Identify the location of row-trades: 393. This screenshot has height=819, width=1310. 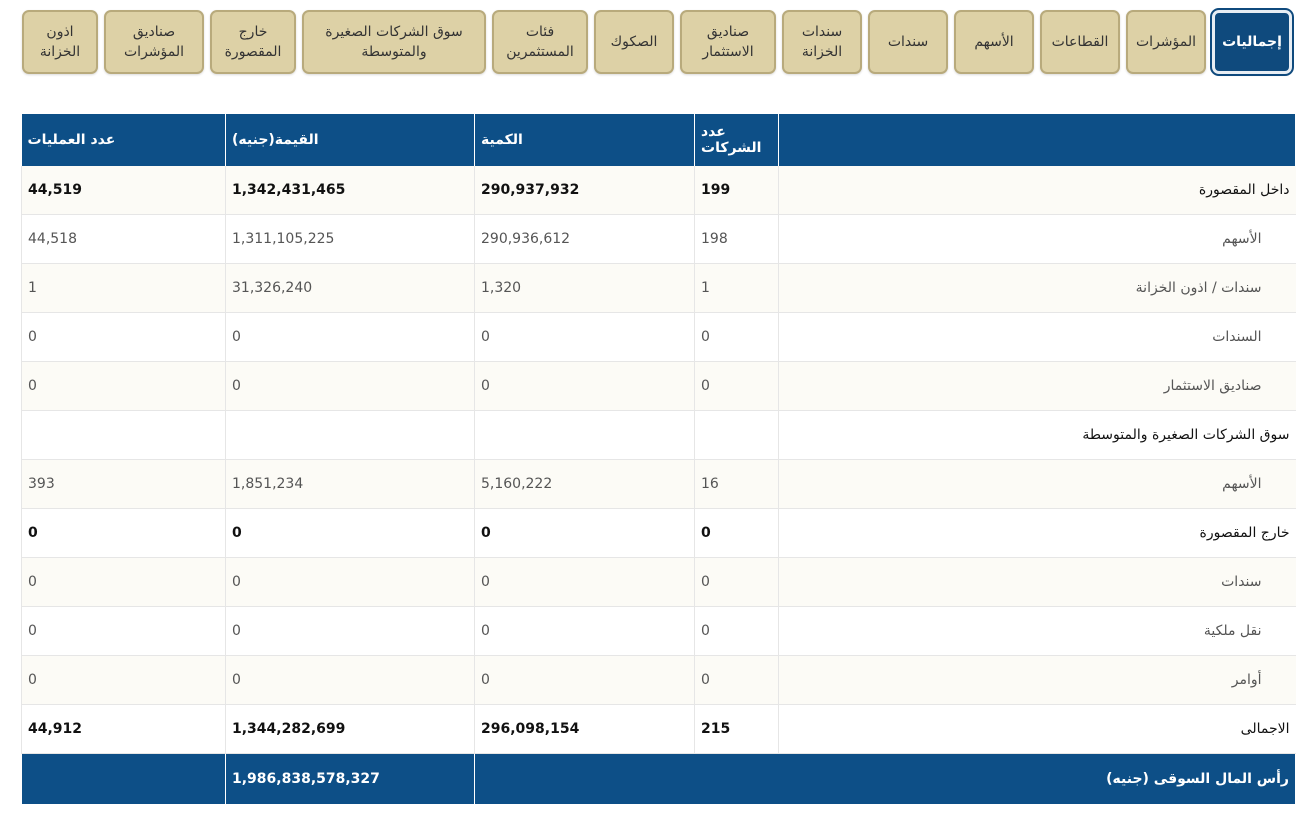
(123, 484).